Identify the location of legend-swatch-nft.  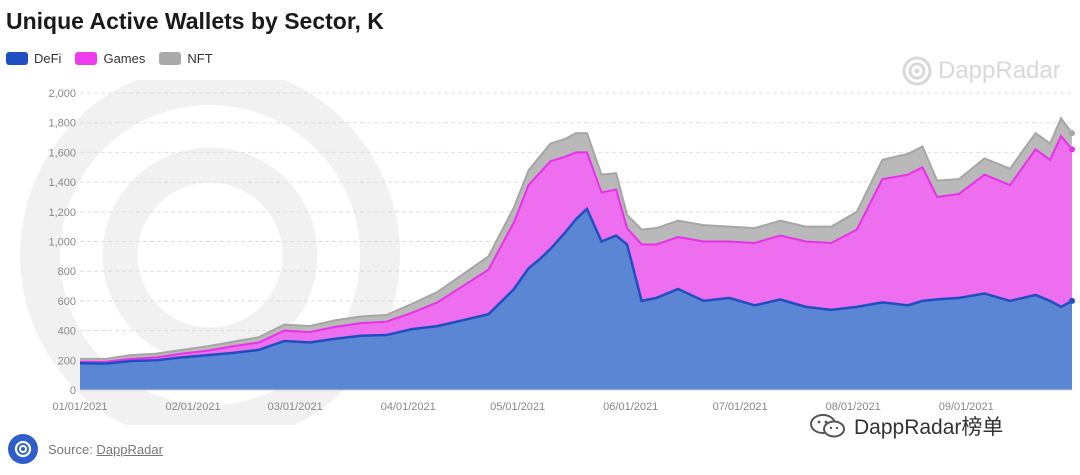
(170, 58).